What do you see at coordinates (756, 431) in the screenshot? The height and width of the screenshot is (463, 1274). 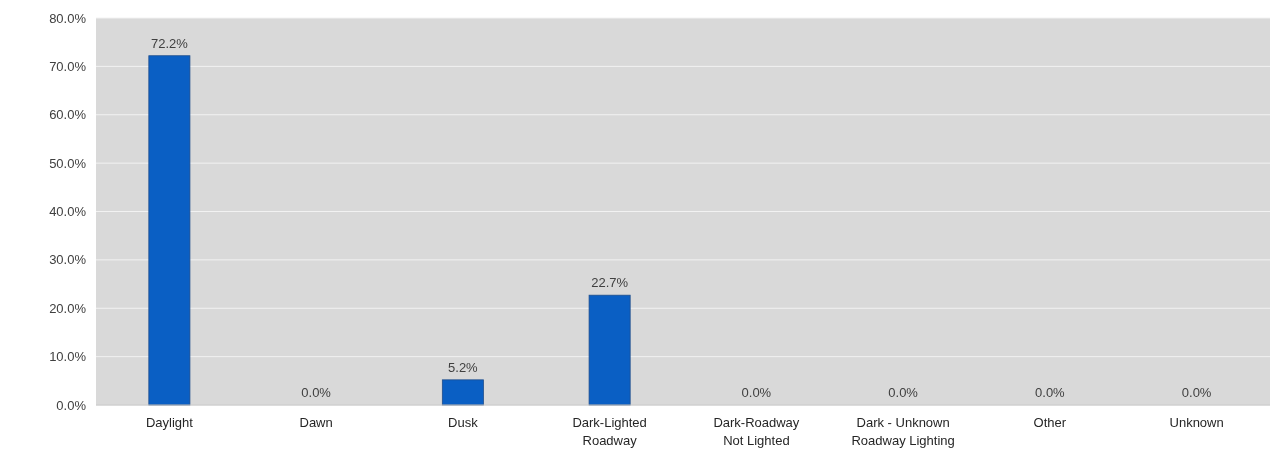 I see `x-tick-label: Dark-Roadway Not Lighted` at bounding box center [756, 431].